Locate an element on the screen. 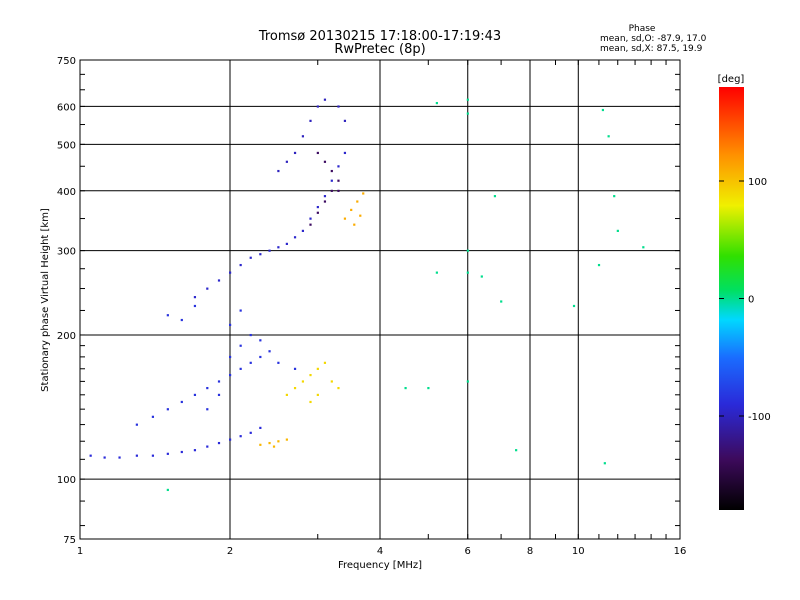 The width and height of the screenshot is (800, 600). x-tick-label: 4 is located at coordinates (380, 551).